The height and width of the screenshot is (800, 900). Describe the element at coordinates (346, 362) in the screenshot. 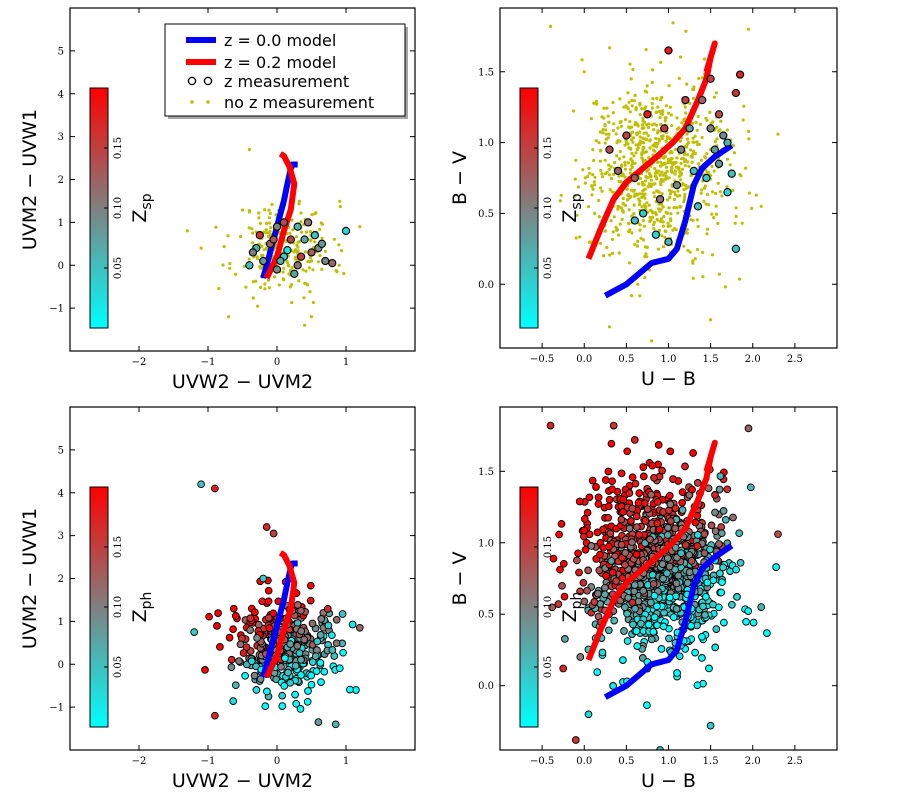

I see `x-tick-label: 1` at that location.